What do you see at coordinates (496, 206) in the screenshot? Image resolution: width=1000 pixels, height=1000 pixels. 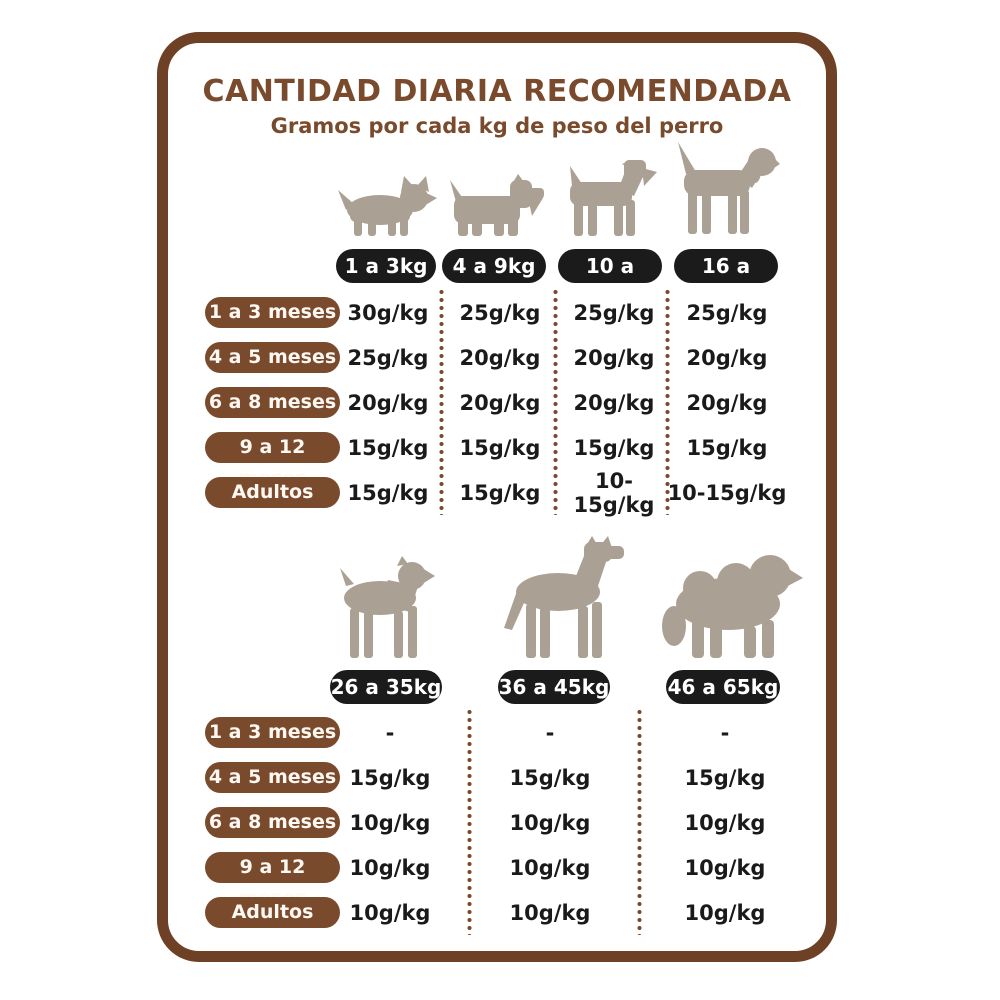 I see `scottish-terrier-icon` at bounding box center [496, 206].